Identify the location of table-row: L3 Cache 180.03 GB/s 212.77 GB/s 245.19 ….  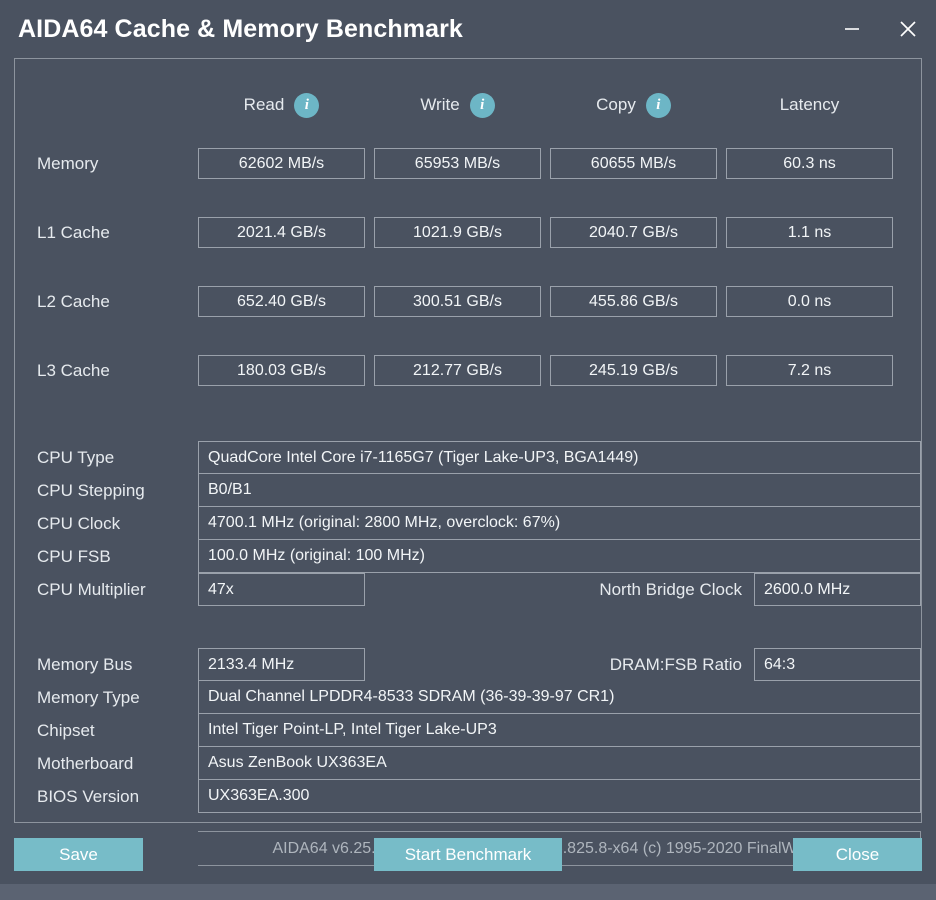
(468, 370).